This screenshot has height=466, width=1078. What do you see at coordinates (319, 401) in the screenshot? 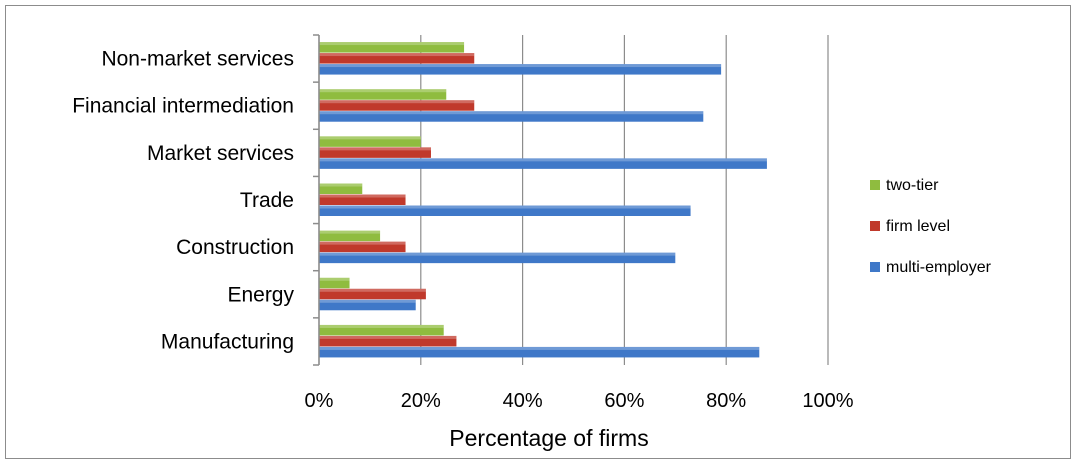
I see `x-tick-label: 0%` at bounding box center [319, 401].